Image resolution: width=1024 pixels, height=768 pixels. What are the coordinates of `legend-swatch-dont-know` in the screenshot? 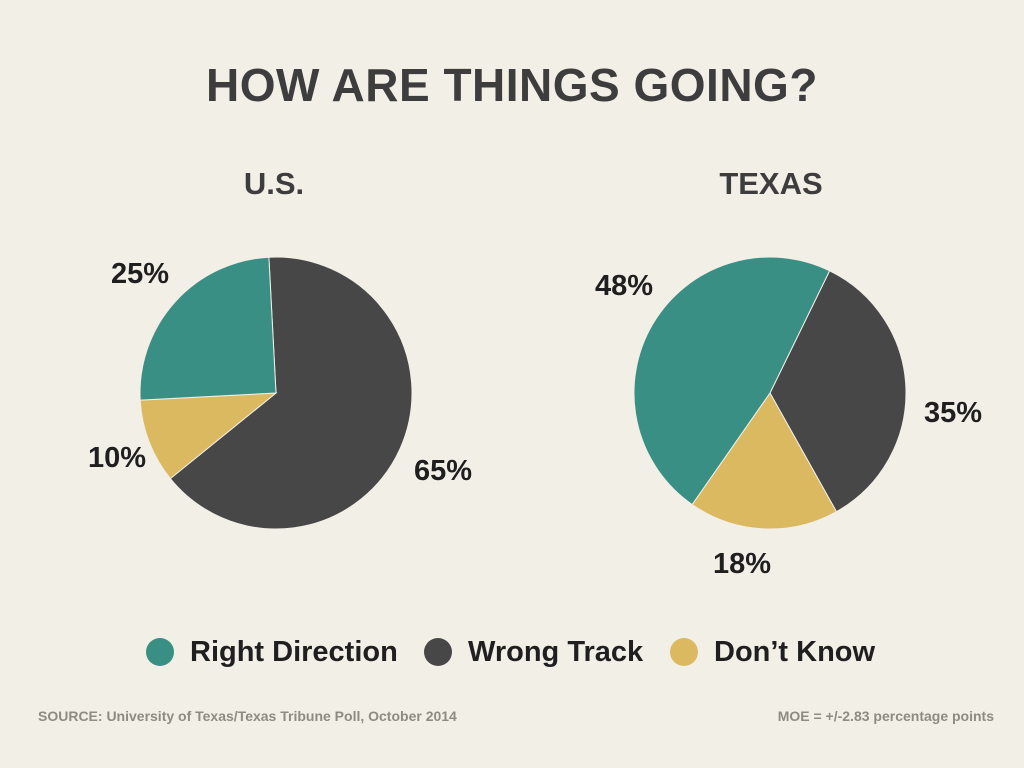 It's located at (684, 652).